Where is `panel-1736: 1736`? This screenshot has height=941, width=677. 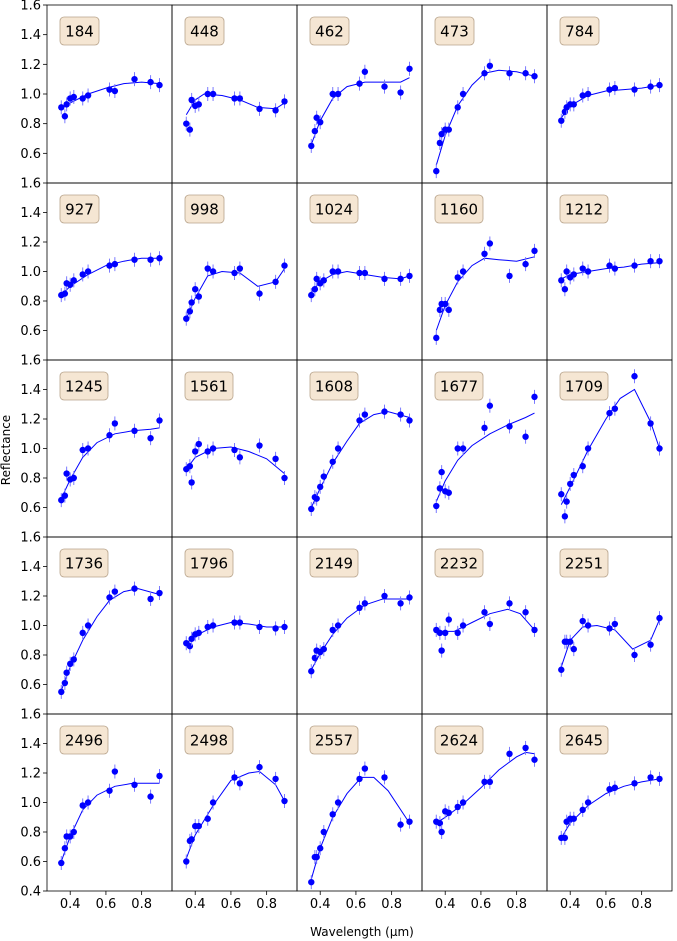 panel-1736: 1736 is located at coordinates (108, 625).